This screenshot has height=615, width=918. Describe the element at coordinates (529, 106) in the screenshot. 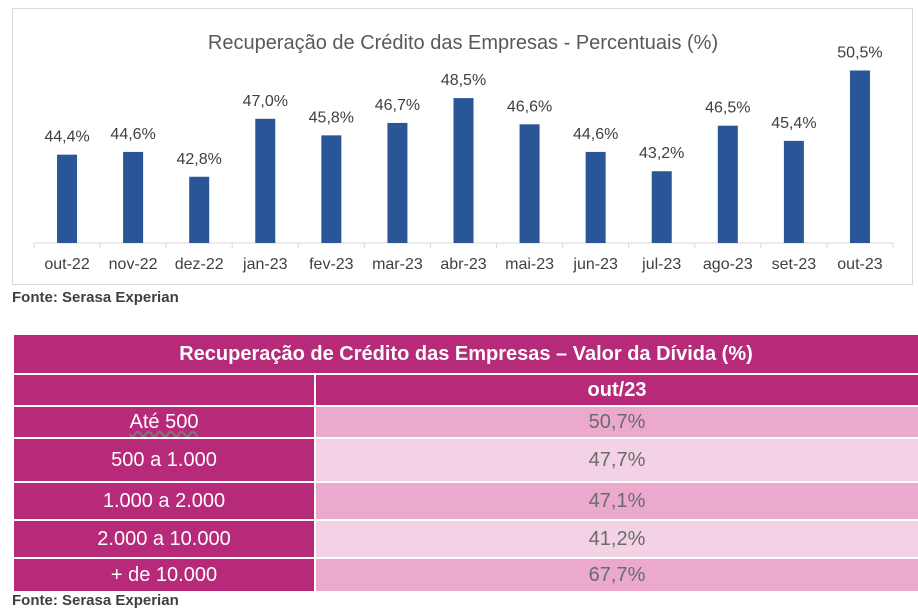

I see `data-label: 46,6%` at that location.